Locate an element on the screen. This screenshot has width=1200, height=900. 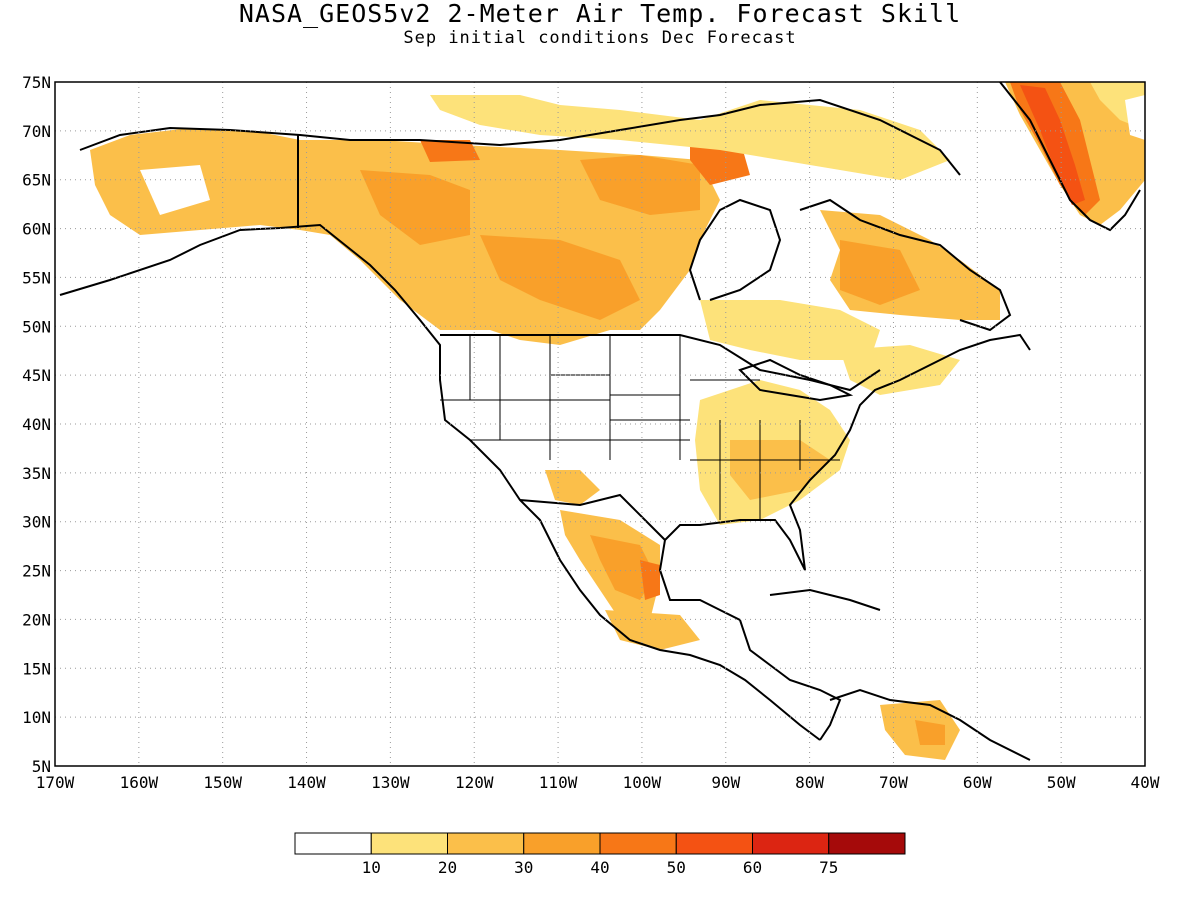
skill-region-mexico-hotspot is located at coordinates (650, 580).